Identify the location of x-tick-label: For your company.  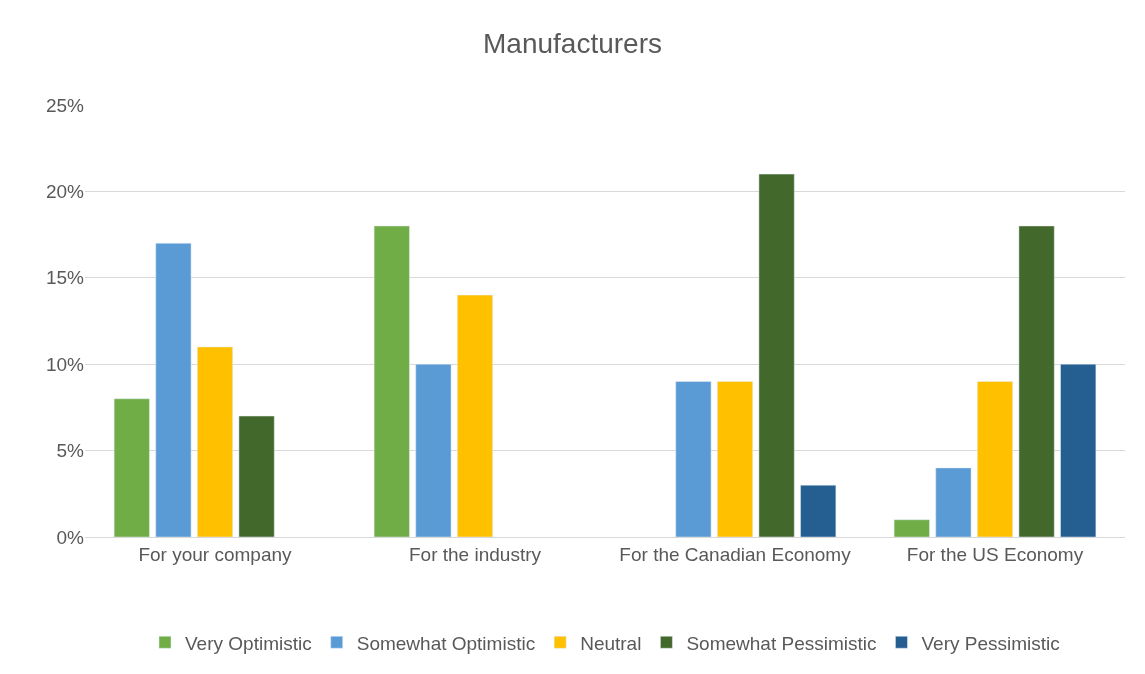
(215, 554).